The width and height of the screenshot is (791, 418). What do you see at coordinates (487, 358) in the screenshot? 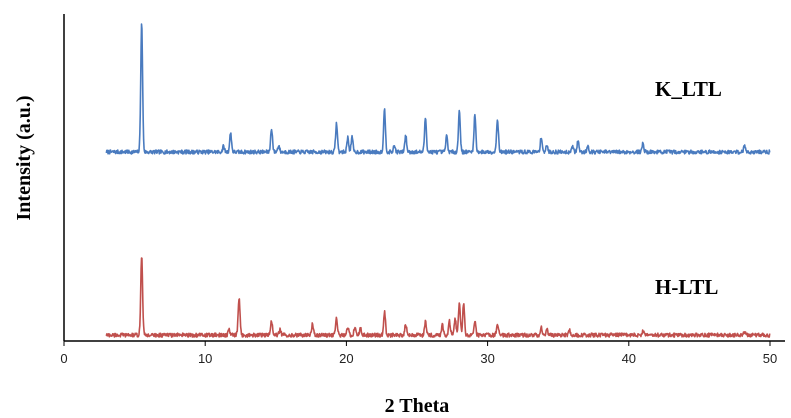
I see `x-tick-label: 30` at bounding box center [487, 358].